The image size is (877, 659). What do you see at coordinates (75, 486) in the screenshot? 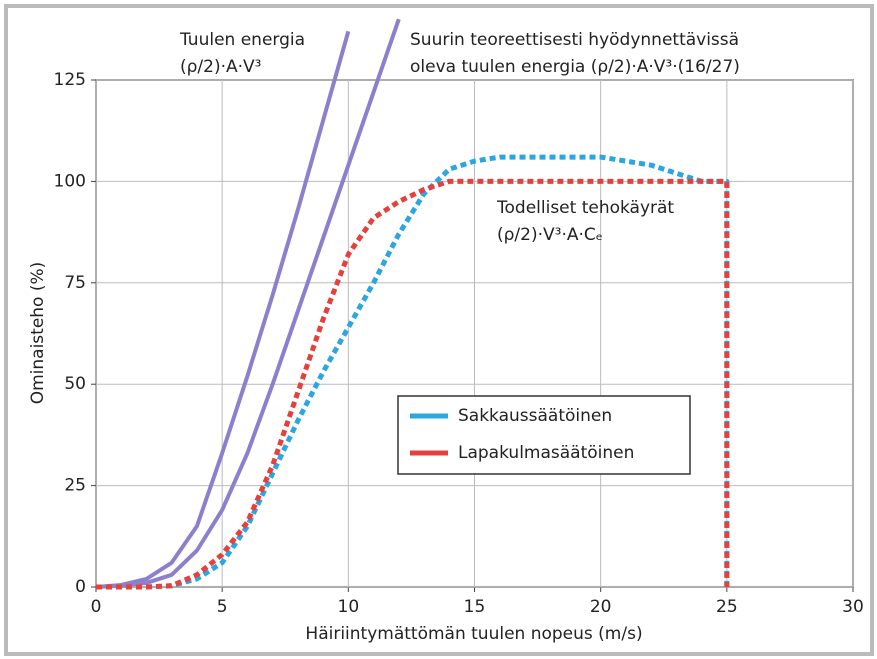
I see `y-tick-label: 25` at bounding box center [75, 486].